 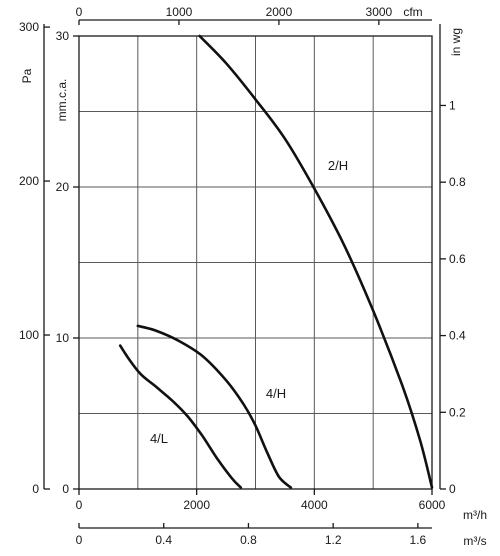 I want to click on cfm-tick-label: 1000, so click(x=179, y=12).